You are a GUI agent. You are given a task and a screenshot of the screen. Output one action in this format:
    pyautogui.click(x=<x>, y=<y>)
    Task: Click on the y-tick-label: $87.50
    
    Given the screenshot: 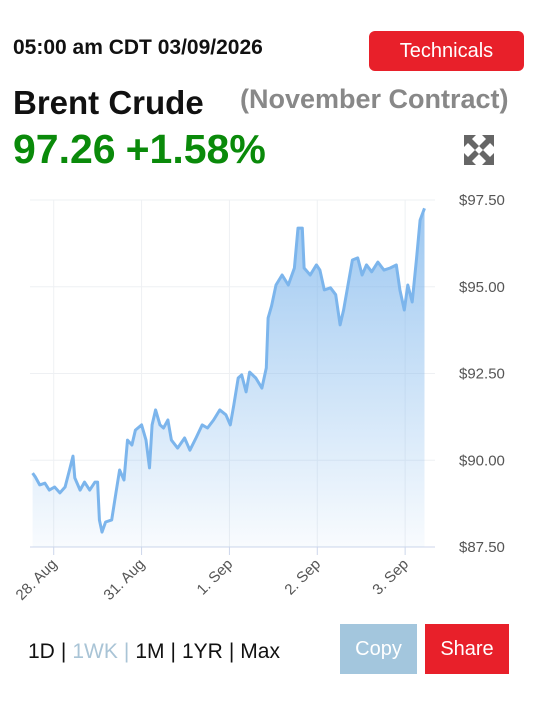 What is the action you would take?
    pyautogui.click(x=482, y=547)
    